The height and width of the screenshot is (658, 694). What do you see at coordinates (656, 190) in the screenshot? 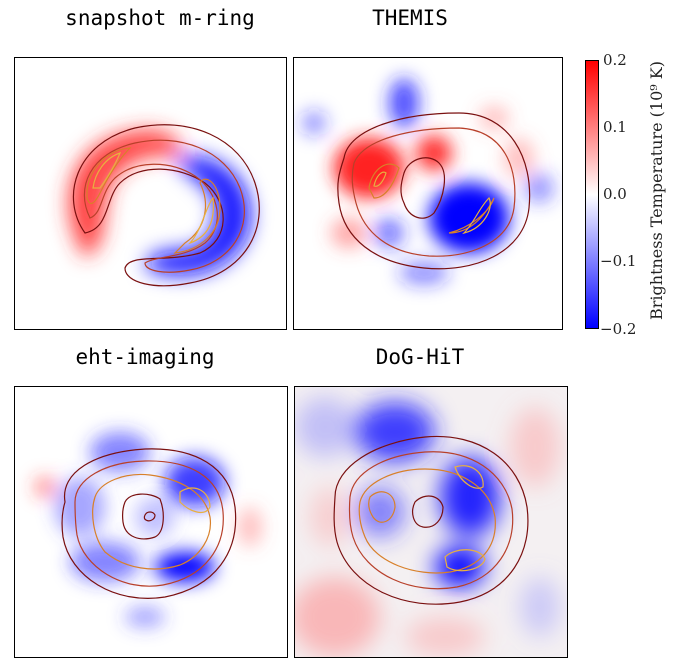
I see `colorbar-label: Brightness Temperature (10⁹ K)` at bounding box center [656, 190].